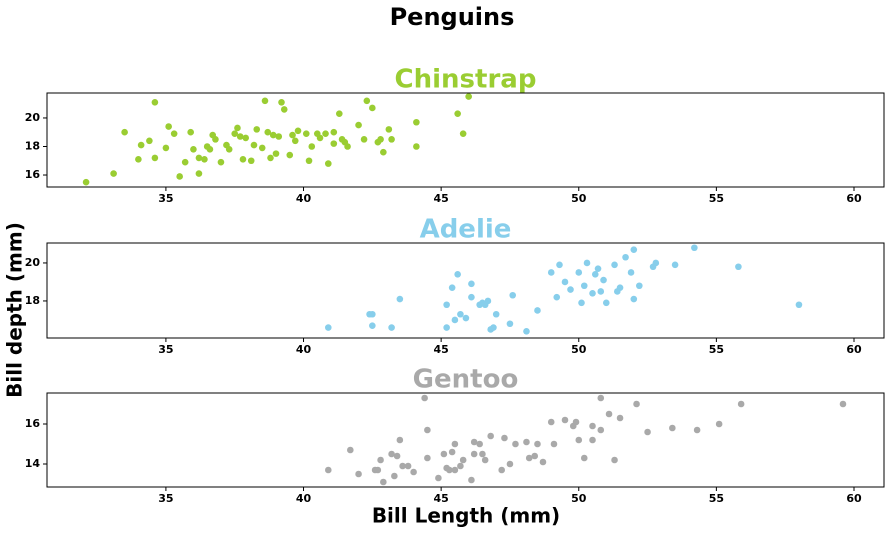 The image size is (891, 534). I want to click on y-tick-label: 20, so click(33, 262).